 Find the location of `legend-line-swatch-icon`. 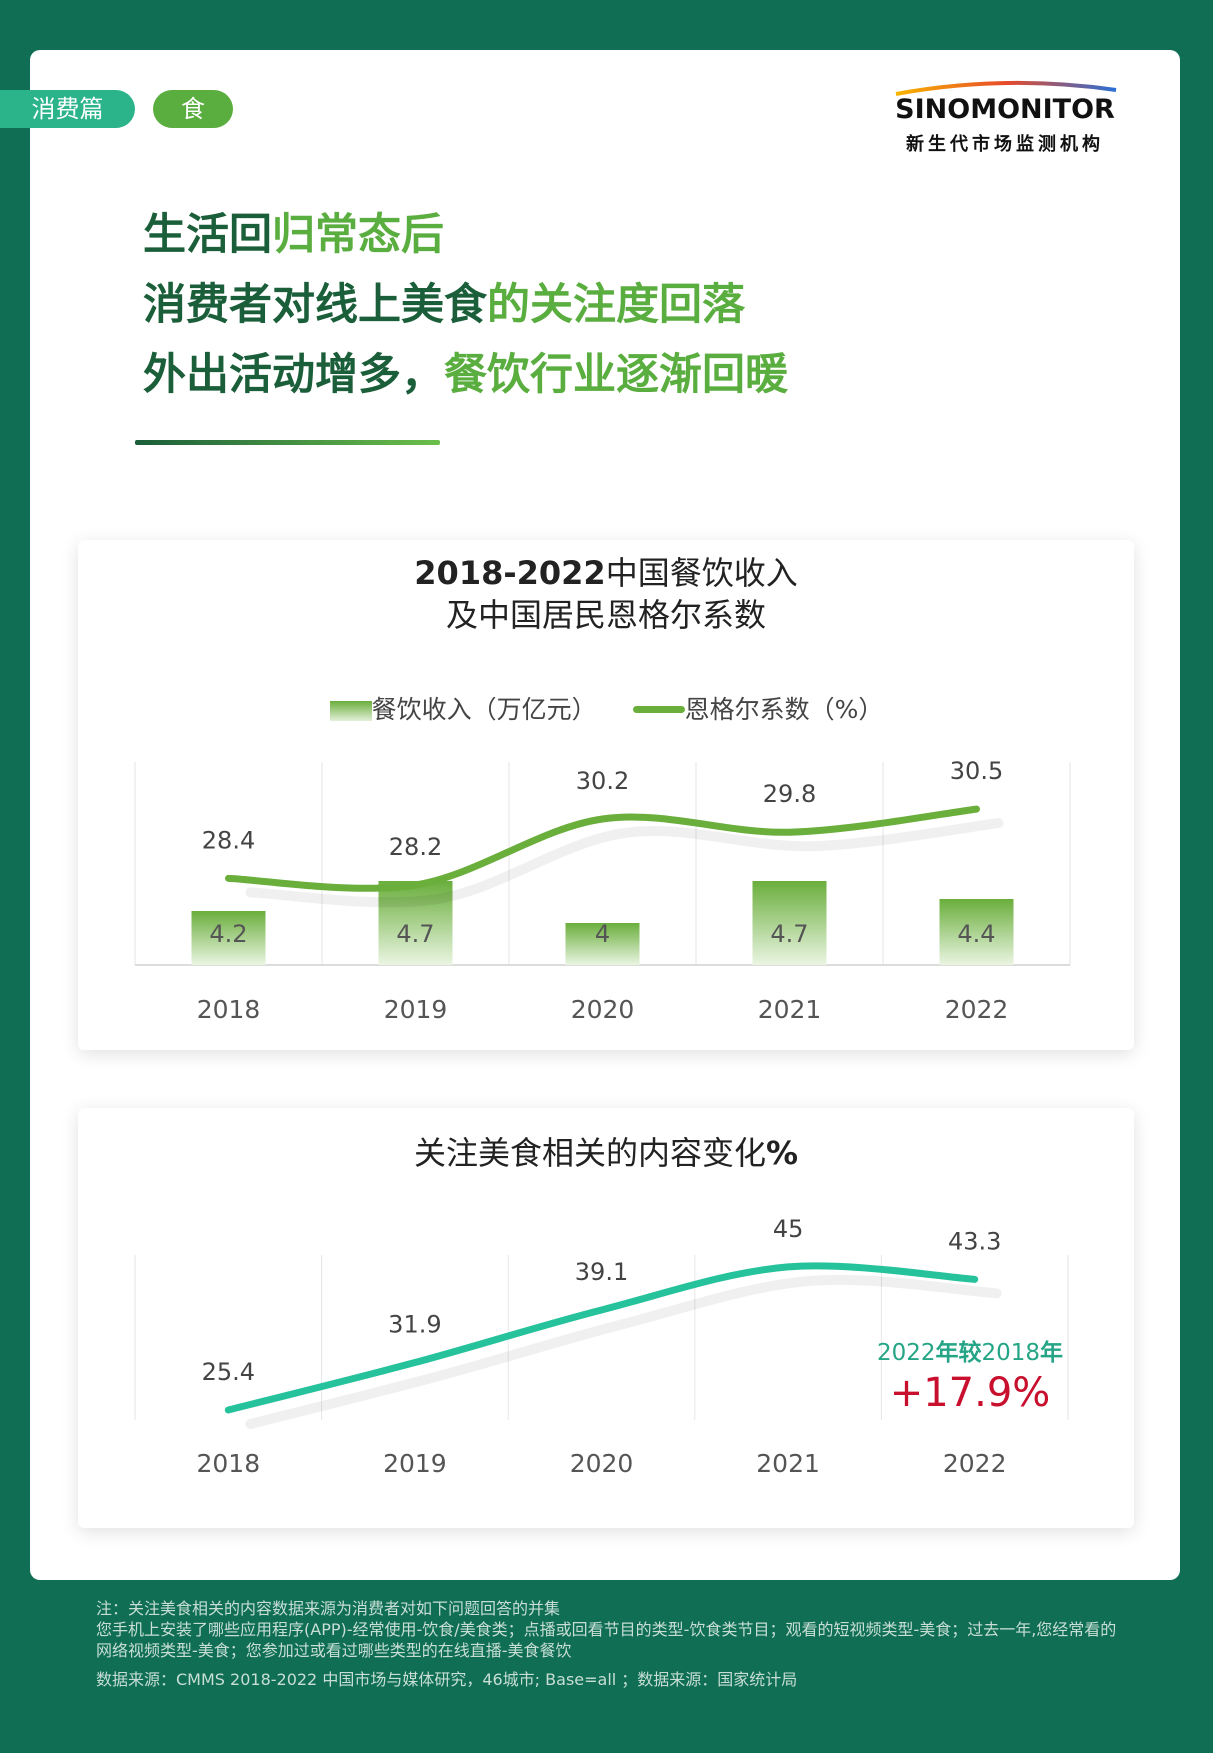

legend-line-swatch-icon is located at coordinates (658, 709).